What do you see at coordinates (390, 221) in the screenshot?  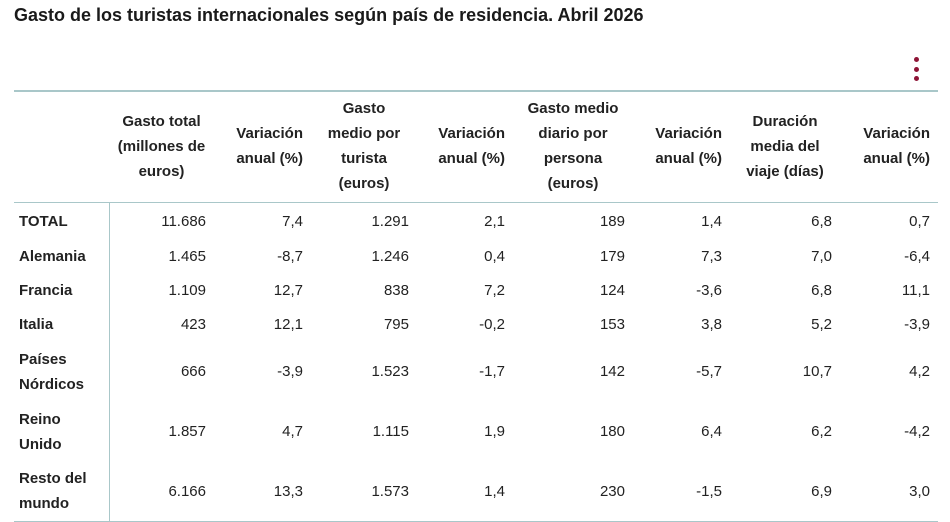 I see `table-cell: 1.291` at bounding box center [390, 221].